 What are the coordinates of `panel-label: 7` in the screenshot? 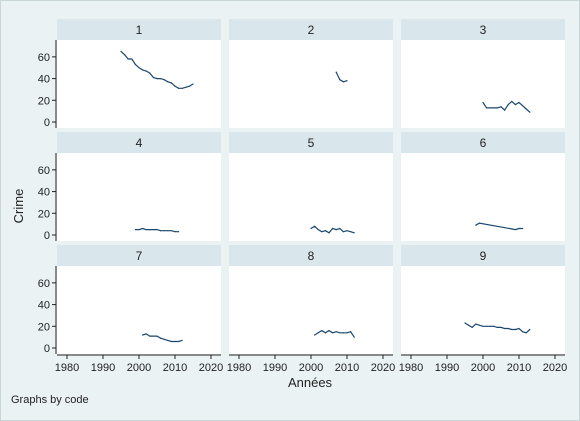 It's located at (139, 256).